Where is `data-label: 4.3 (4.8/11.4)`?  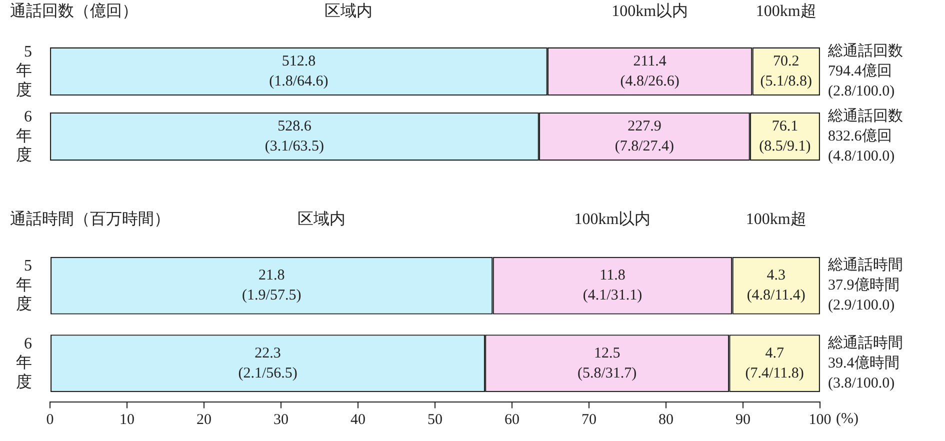
data-label: 4.3 (4.8/11.4) is located at coordinates (776, 286).